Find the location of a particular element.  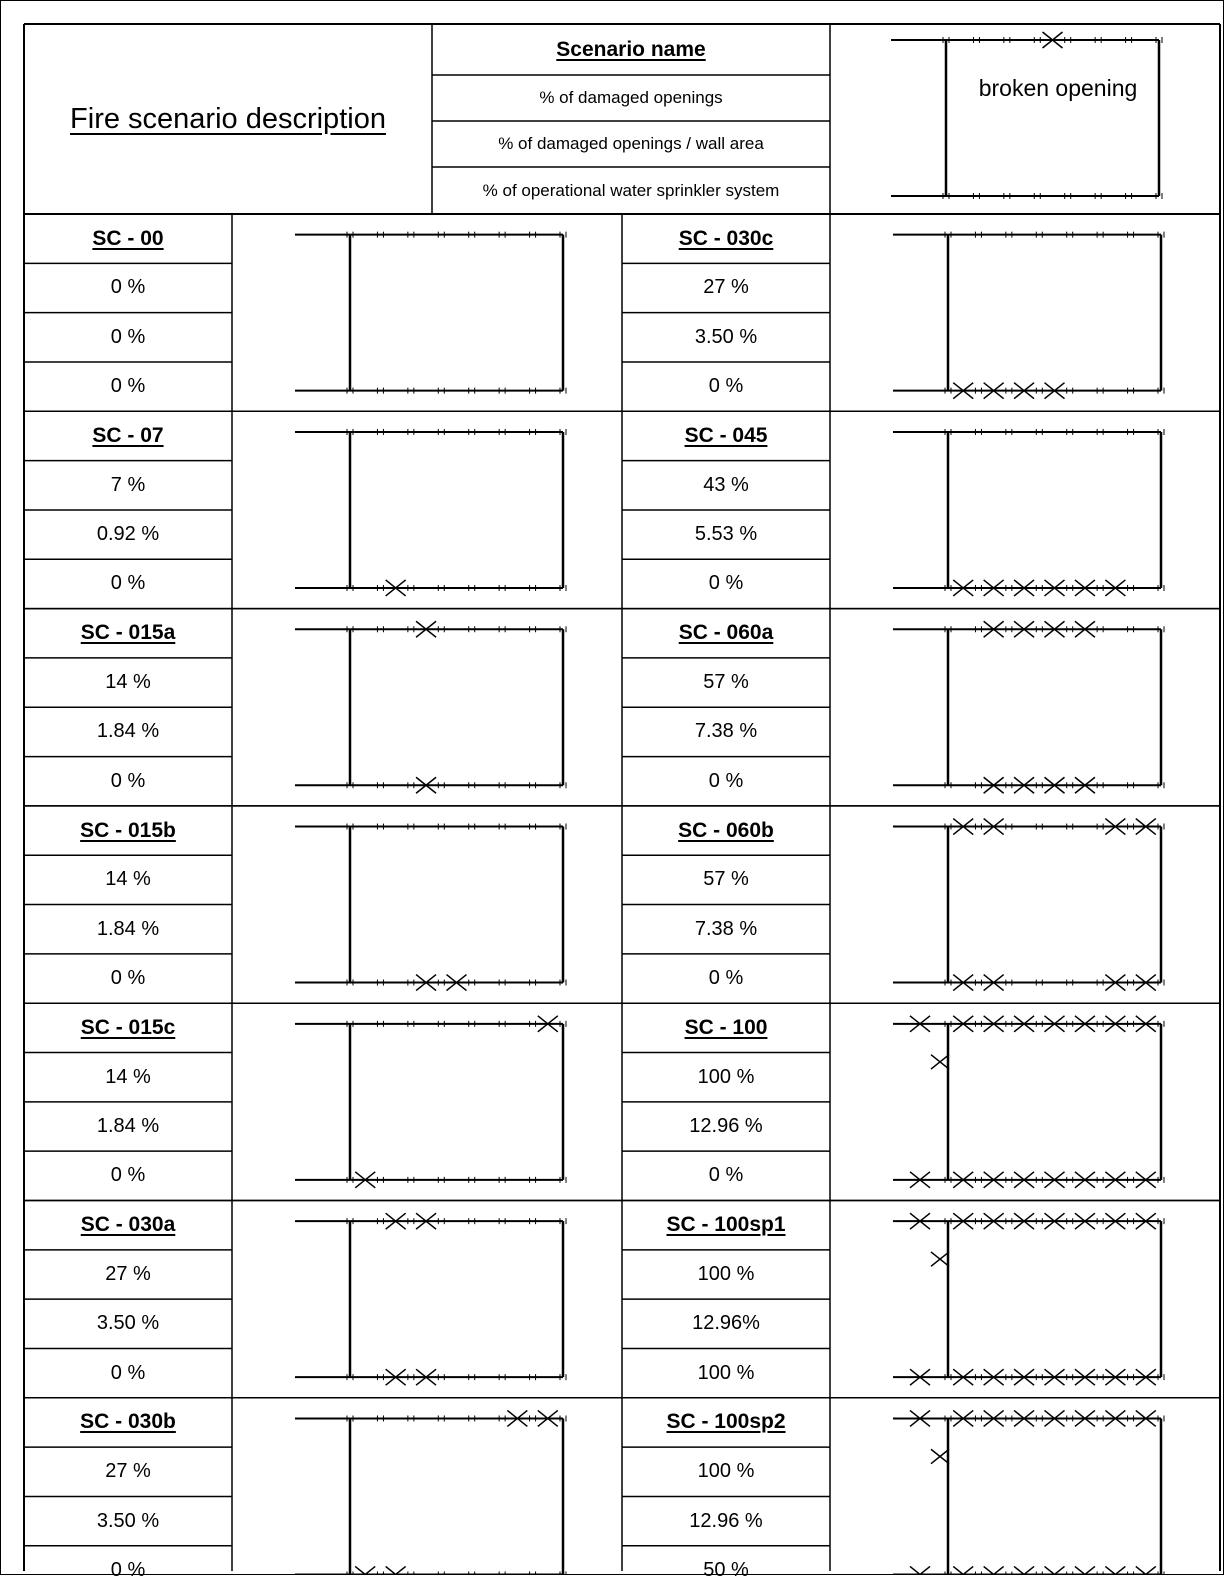

scenario-name-3: SC - 015b is located at coordinates (128, 830).